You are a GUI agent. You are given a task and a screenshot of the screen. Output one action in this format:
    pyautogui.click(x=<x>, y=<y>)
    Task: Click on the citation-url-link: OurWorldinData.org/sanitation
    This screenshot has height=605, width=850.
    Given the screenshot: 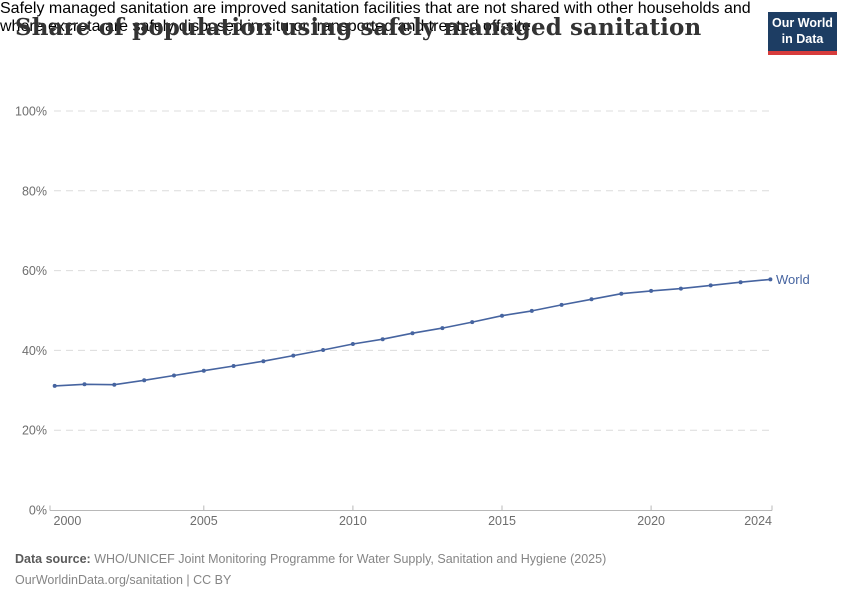 What is the action you would take?
    pyautogui.click(x=99, y=580)
    